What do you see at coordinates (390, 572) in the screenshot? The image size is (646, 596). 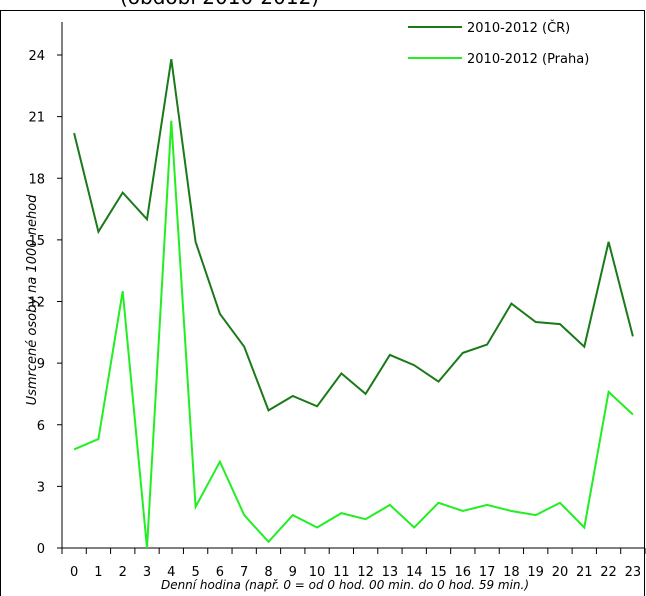 I see `x-tick-label: 13` at bounding box center [390, 572].